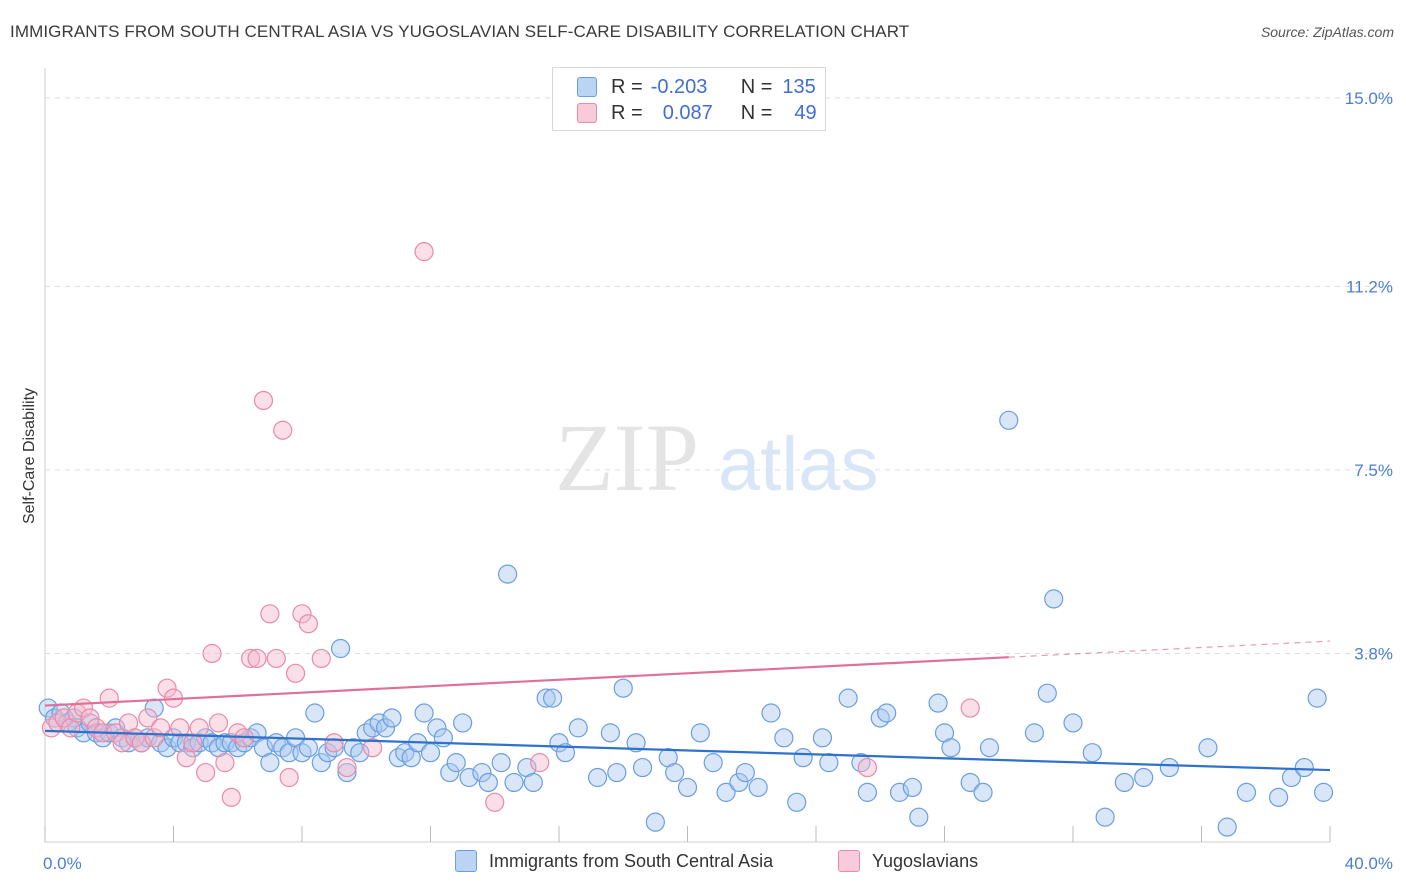 This screenshot has height=892, width=1406. I want to click on legend-n-value: 49, so click(805, 112).